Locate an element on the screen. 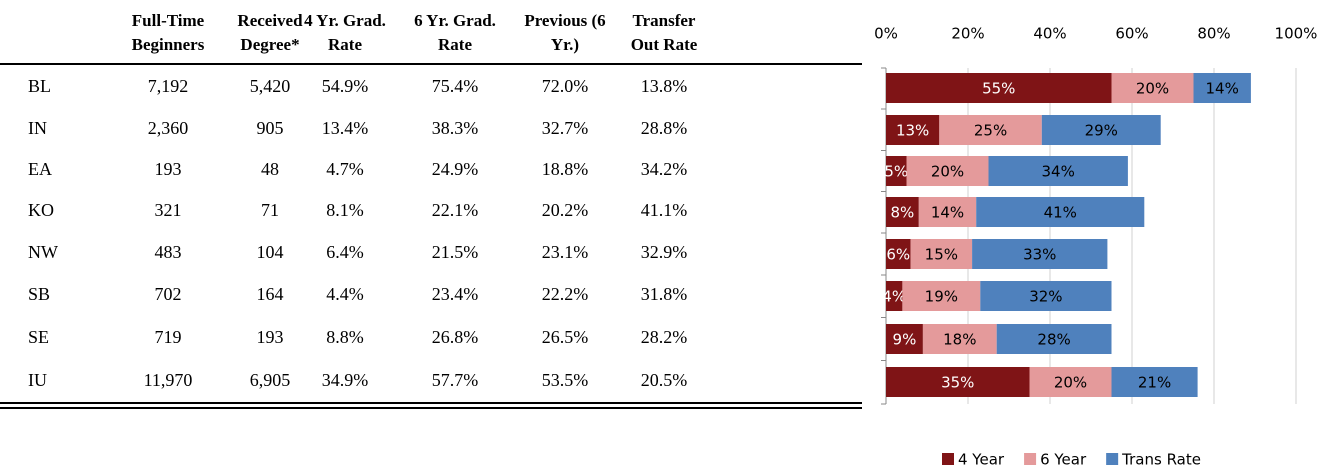 The image size is (1336, 472). table-cell: 32.9% is located at coordinates (664, 252).